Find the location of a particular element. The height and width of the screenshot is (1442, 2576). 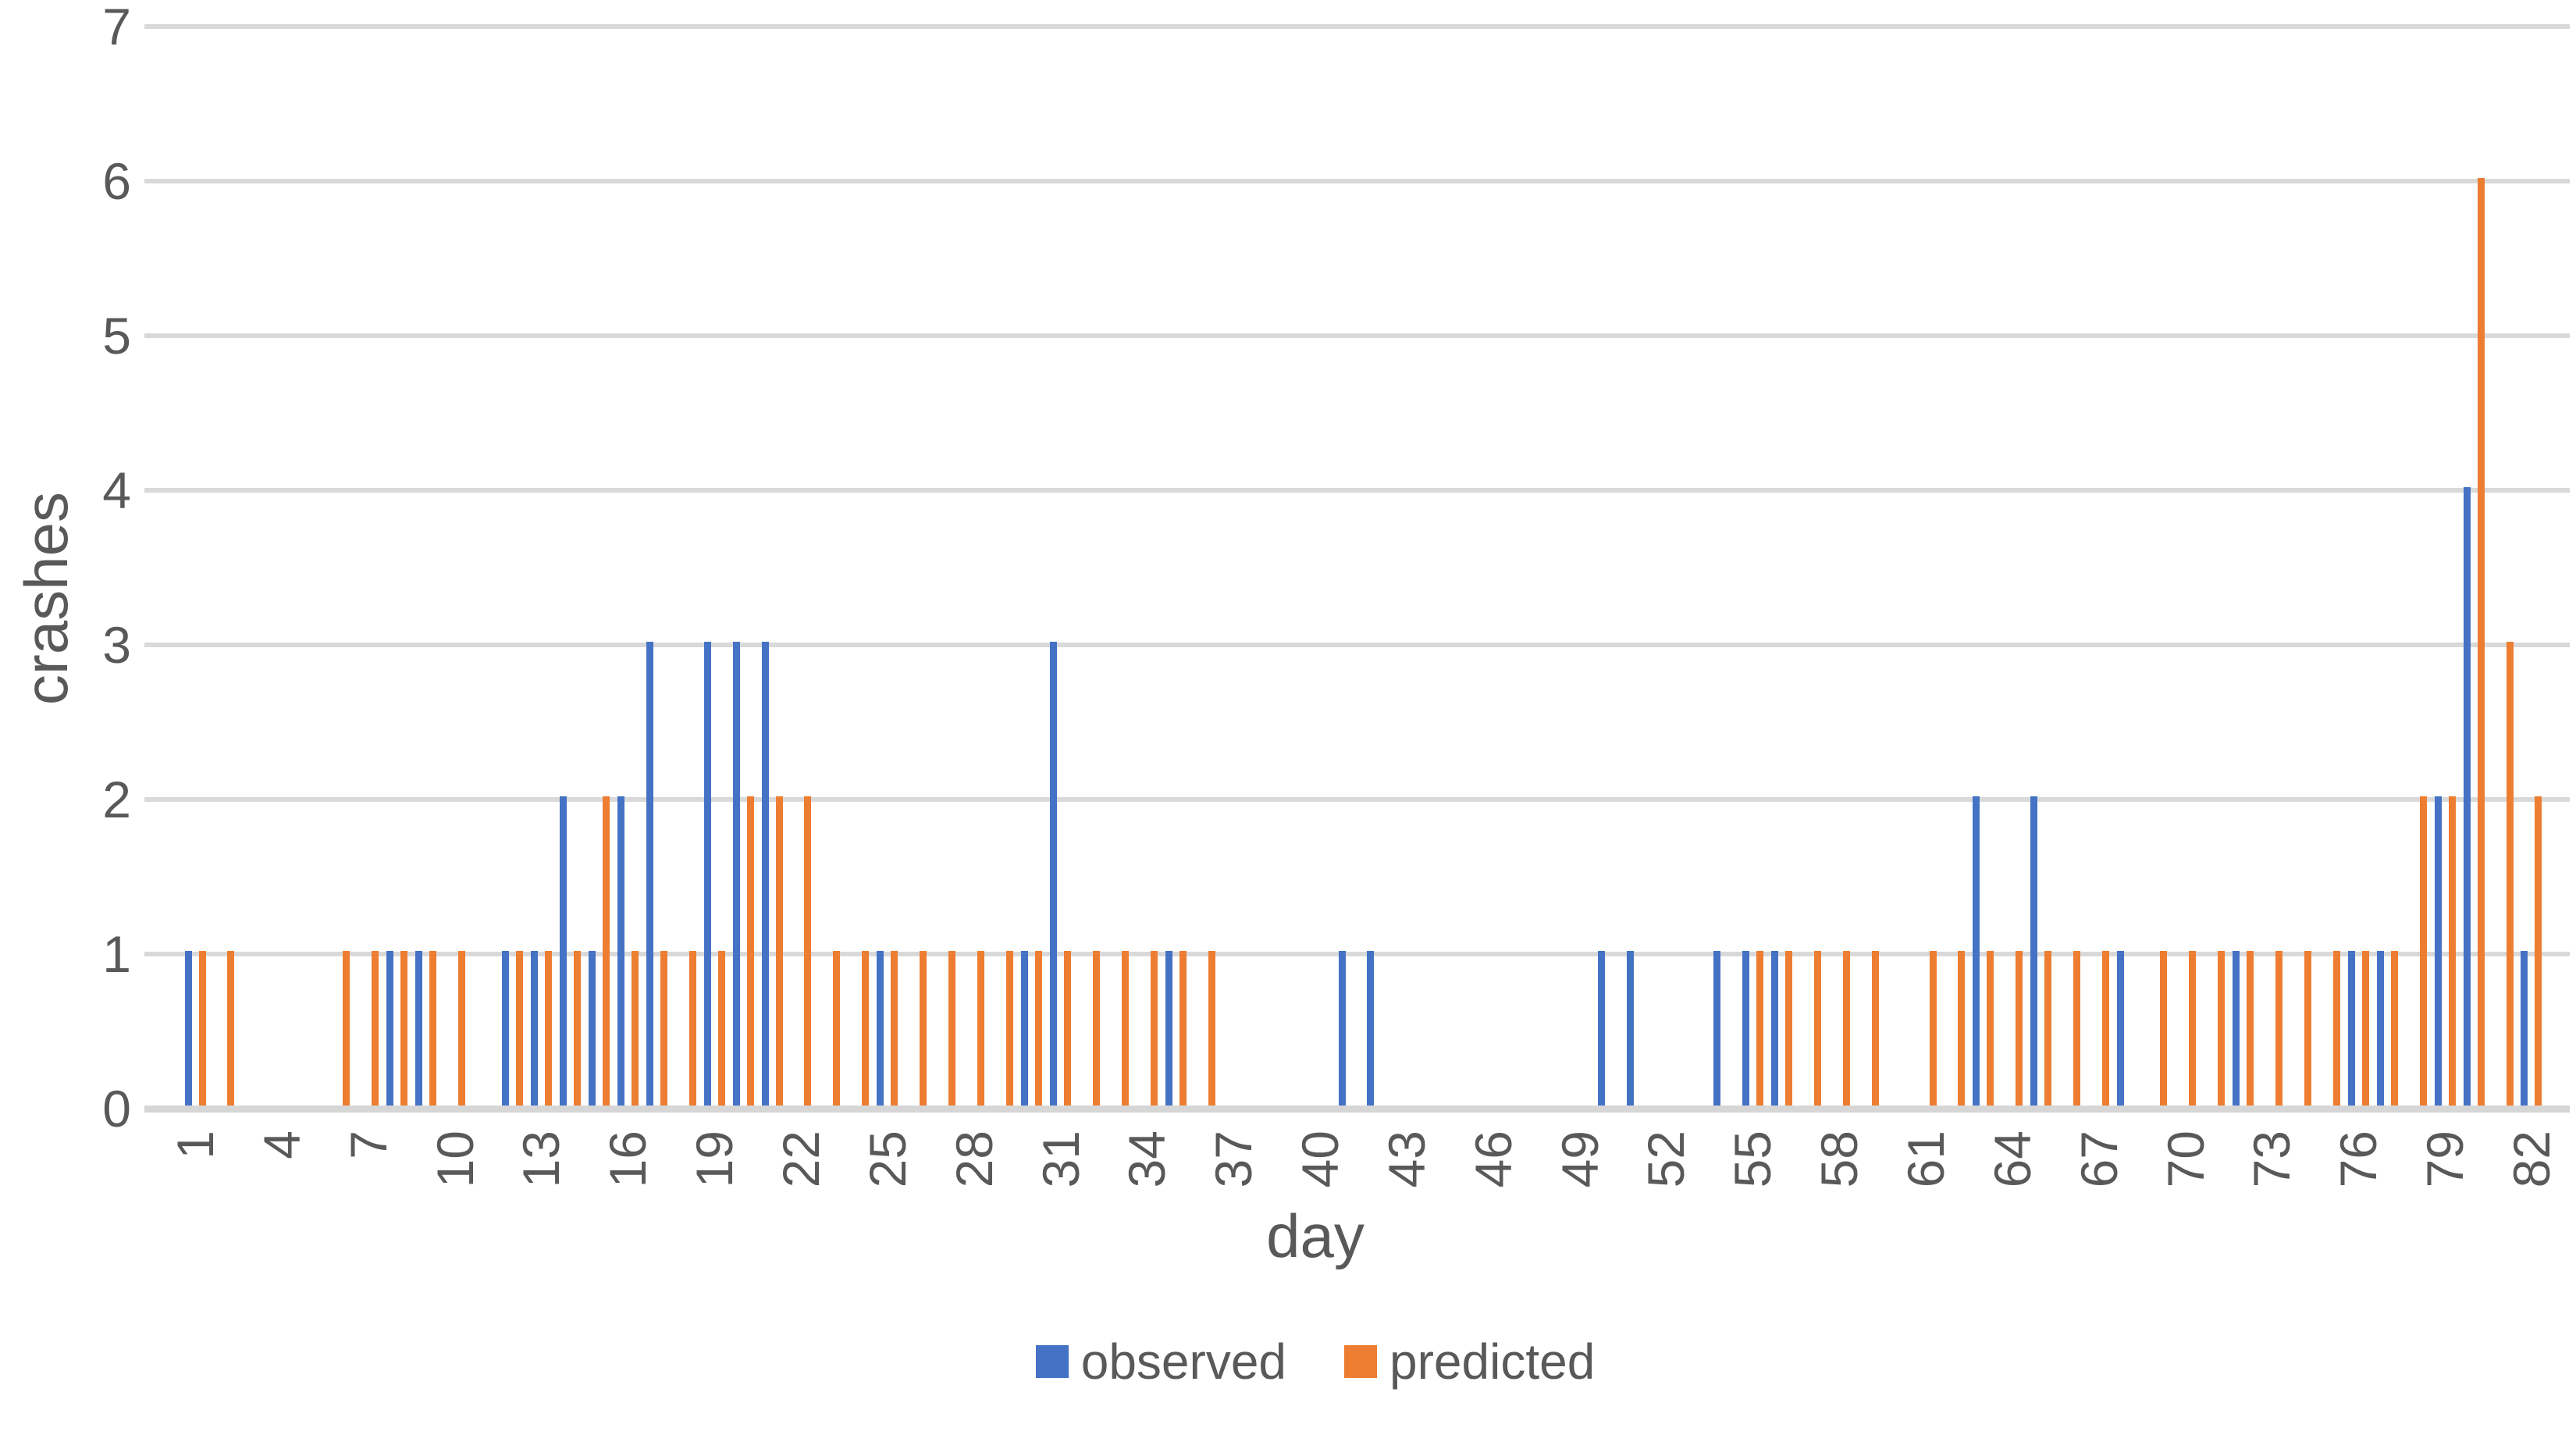

x-tick-label-13: 13 is located at coordinates (541, 1159).